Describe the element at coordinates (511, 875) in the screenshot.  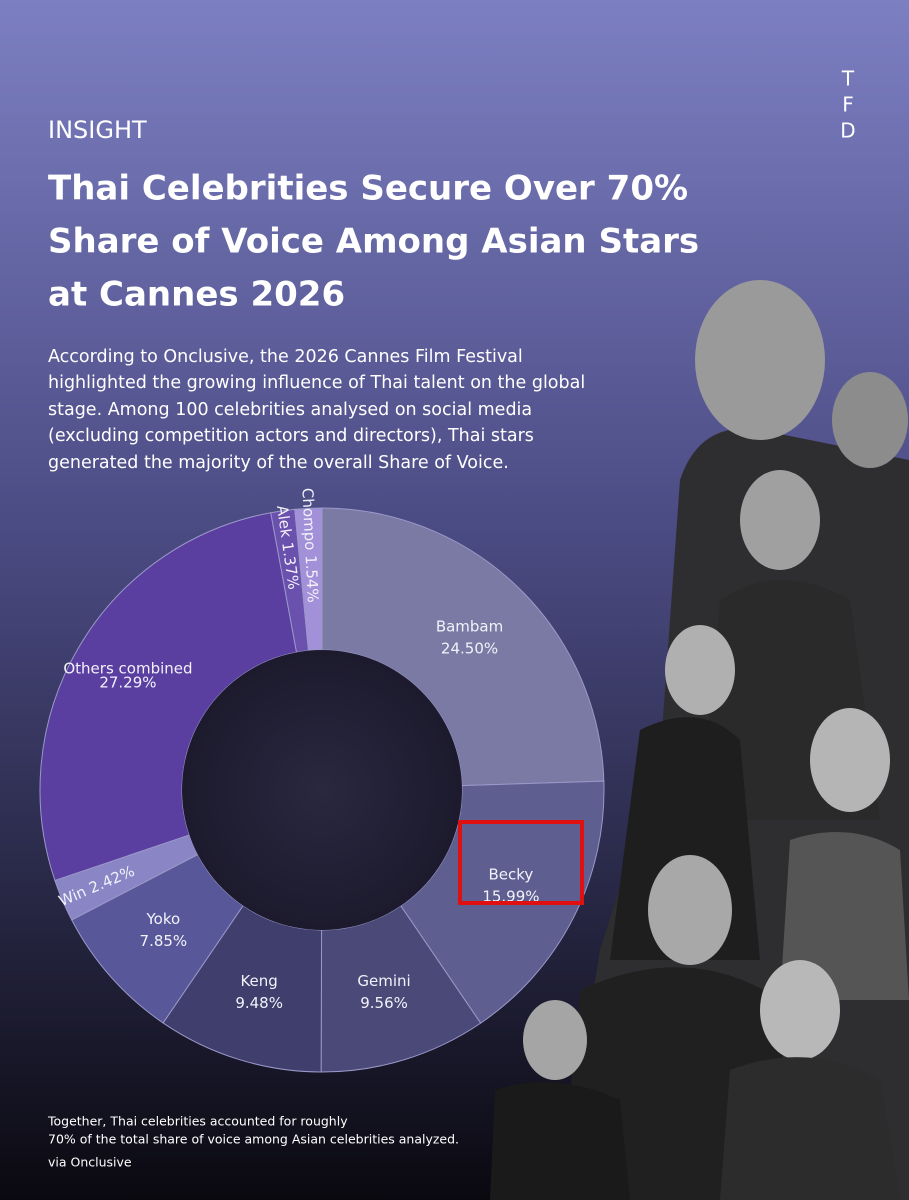
I see `category-label: Becky` at that location.